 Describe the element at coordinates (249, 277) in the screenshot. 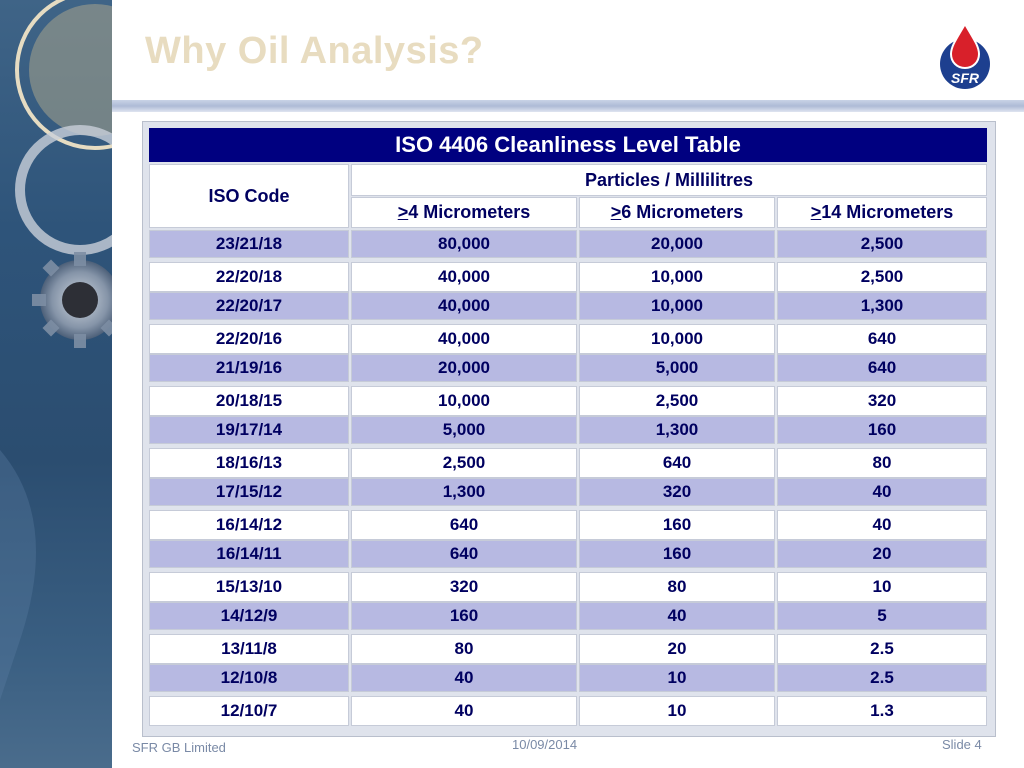

I see `iso-code-cell: 22/20/18` at that location.